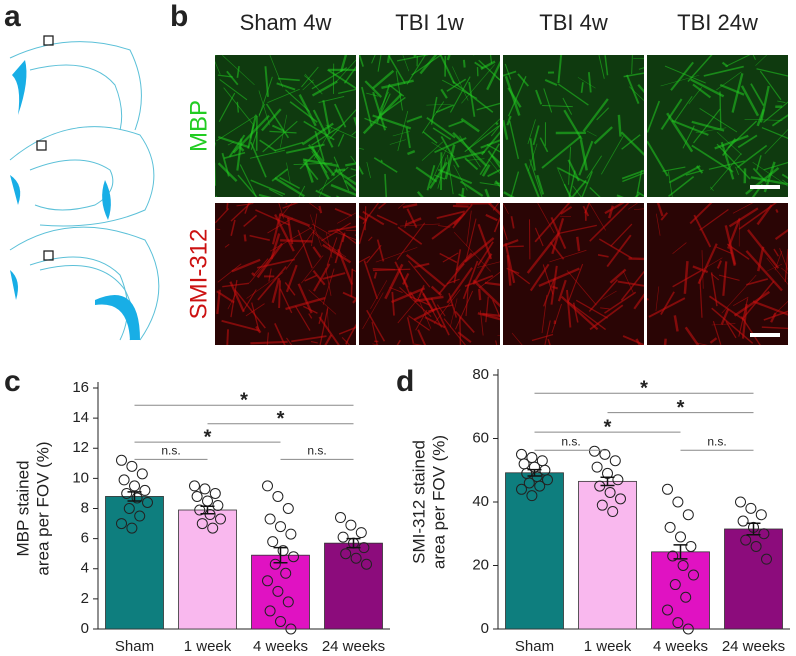 The height and width of the screenshot is (656, 796). I want to click on y-tick-label: 16, so click(80, 387).